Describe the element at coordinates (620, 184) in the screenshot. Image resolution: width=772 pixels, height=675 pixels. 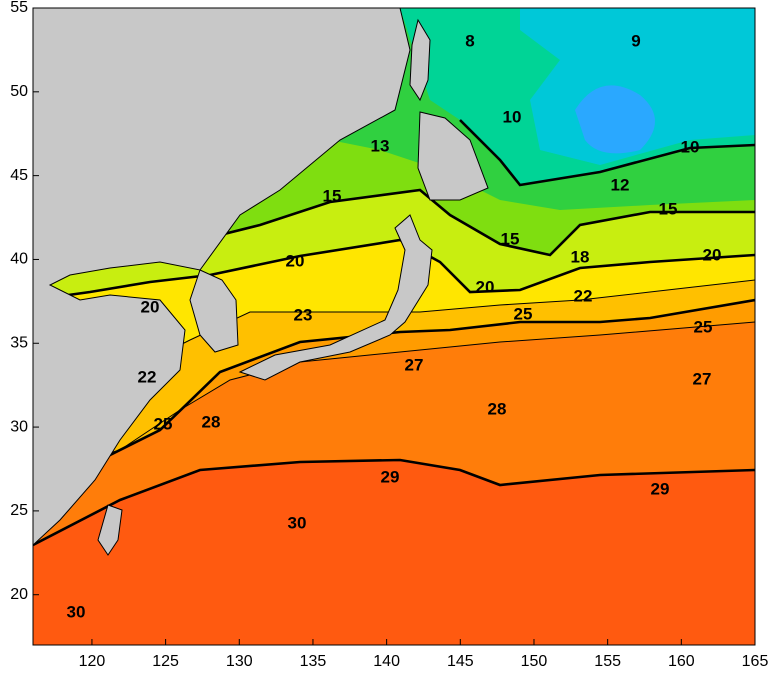
I see `contour-label: 12` at that location.